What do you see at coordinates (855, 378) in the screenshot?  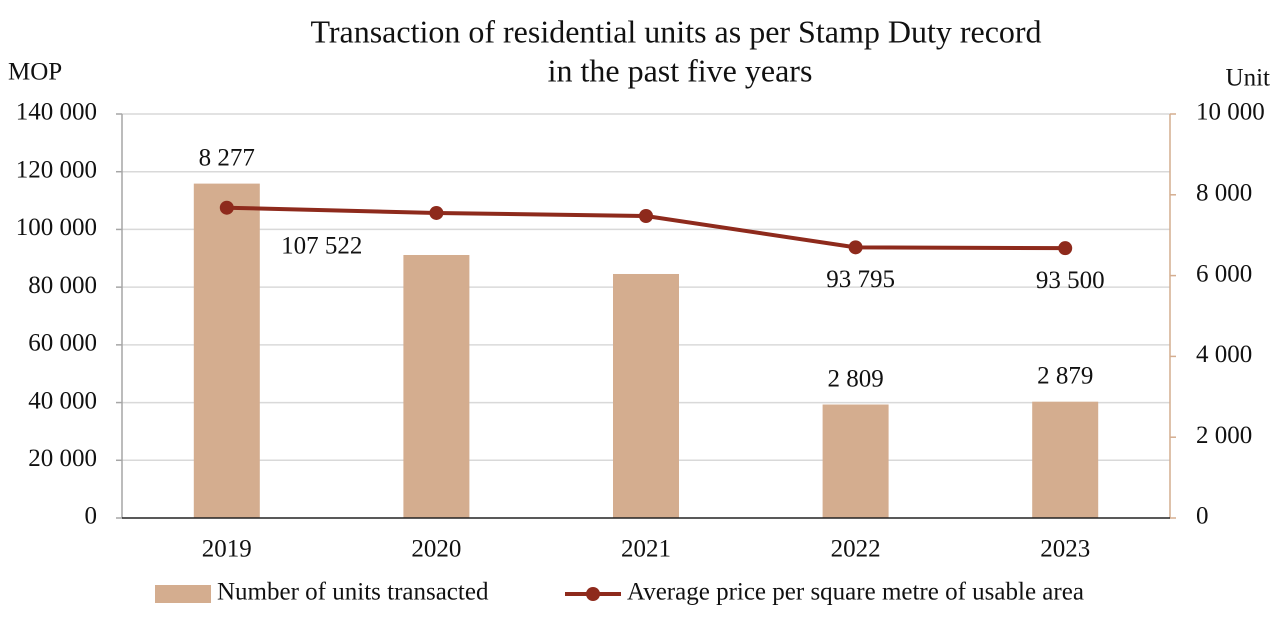 I see `value-label: 2 809` at bounding box center [855, 378].